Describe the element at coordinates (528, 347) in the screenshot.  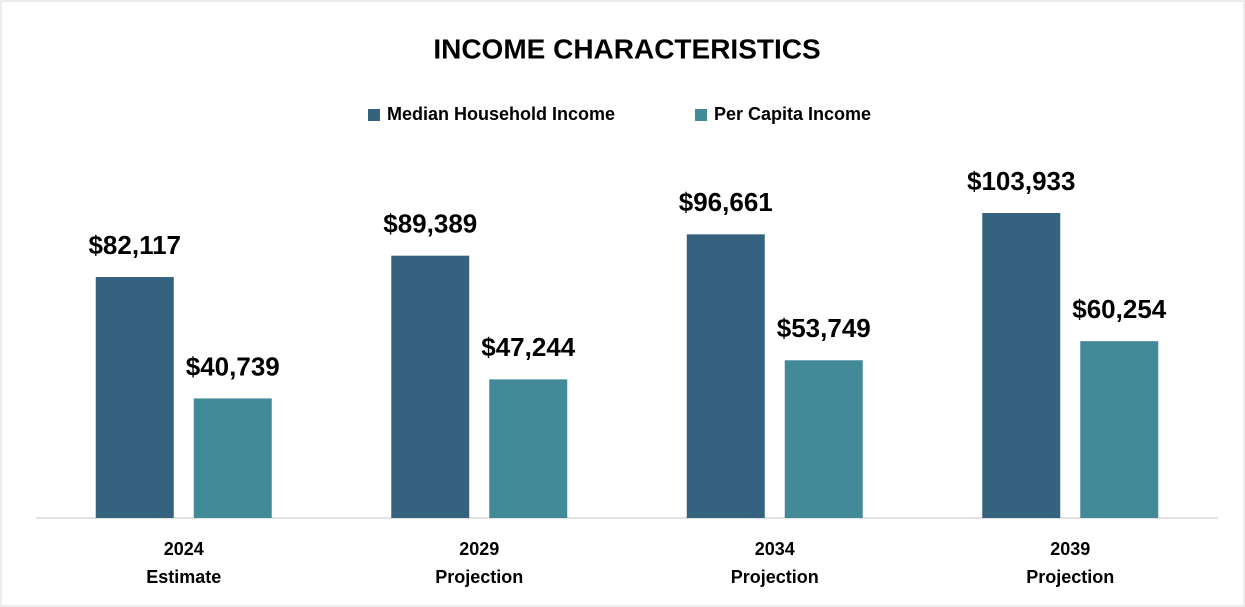
I see `value-label: $47,244` at that location.